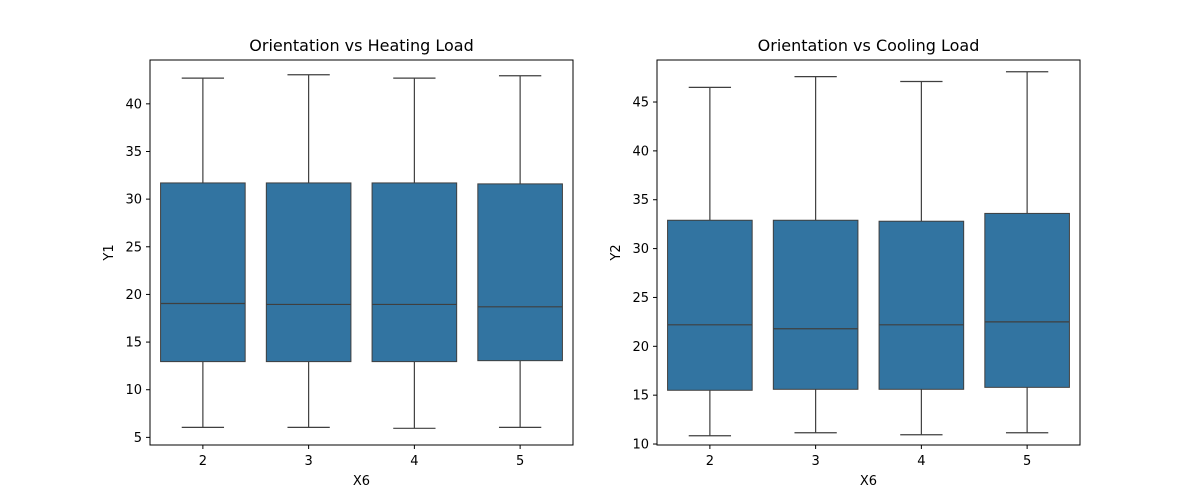  What do you see at coordinates (616, 252) in the screenshot?
I see `y-axis-label: Y2` at bounding box center [616, 252].